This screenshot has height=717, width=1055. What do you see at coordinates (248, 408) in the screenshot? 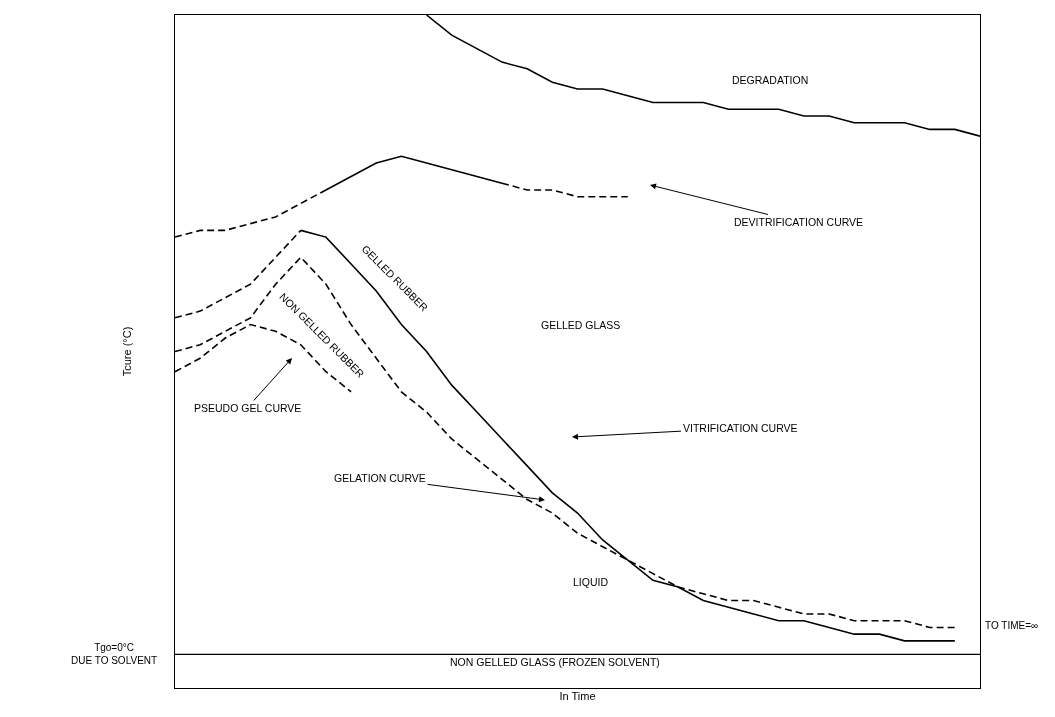
I see `annotation: PSEUDO GEL CURVE` at bounding box center [248, 408].